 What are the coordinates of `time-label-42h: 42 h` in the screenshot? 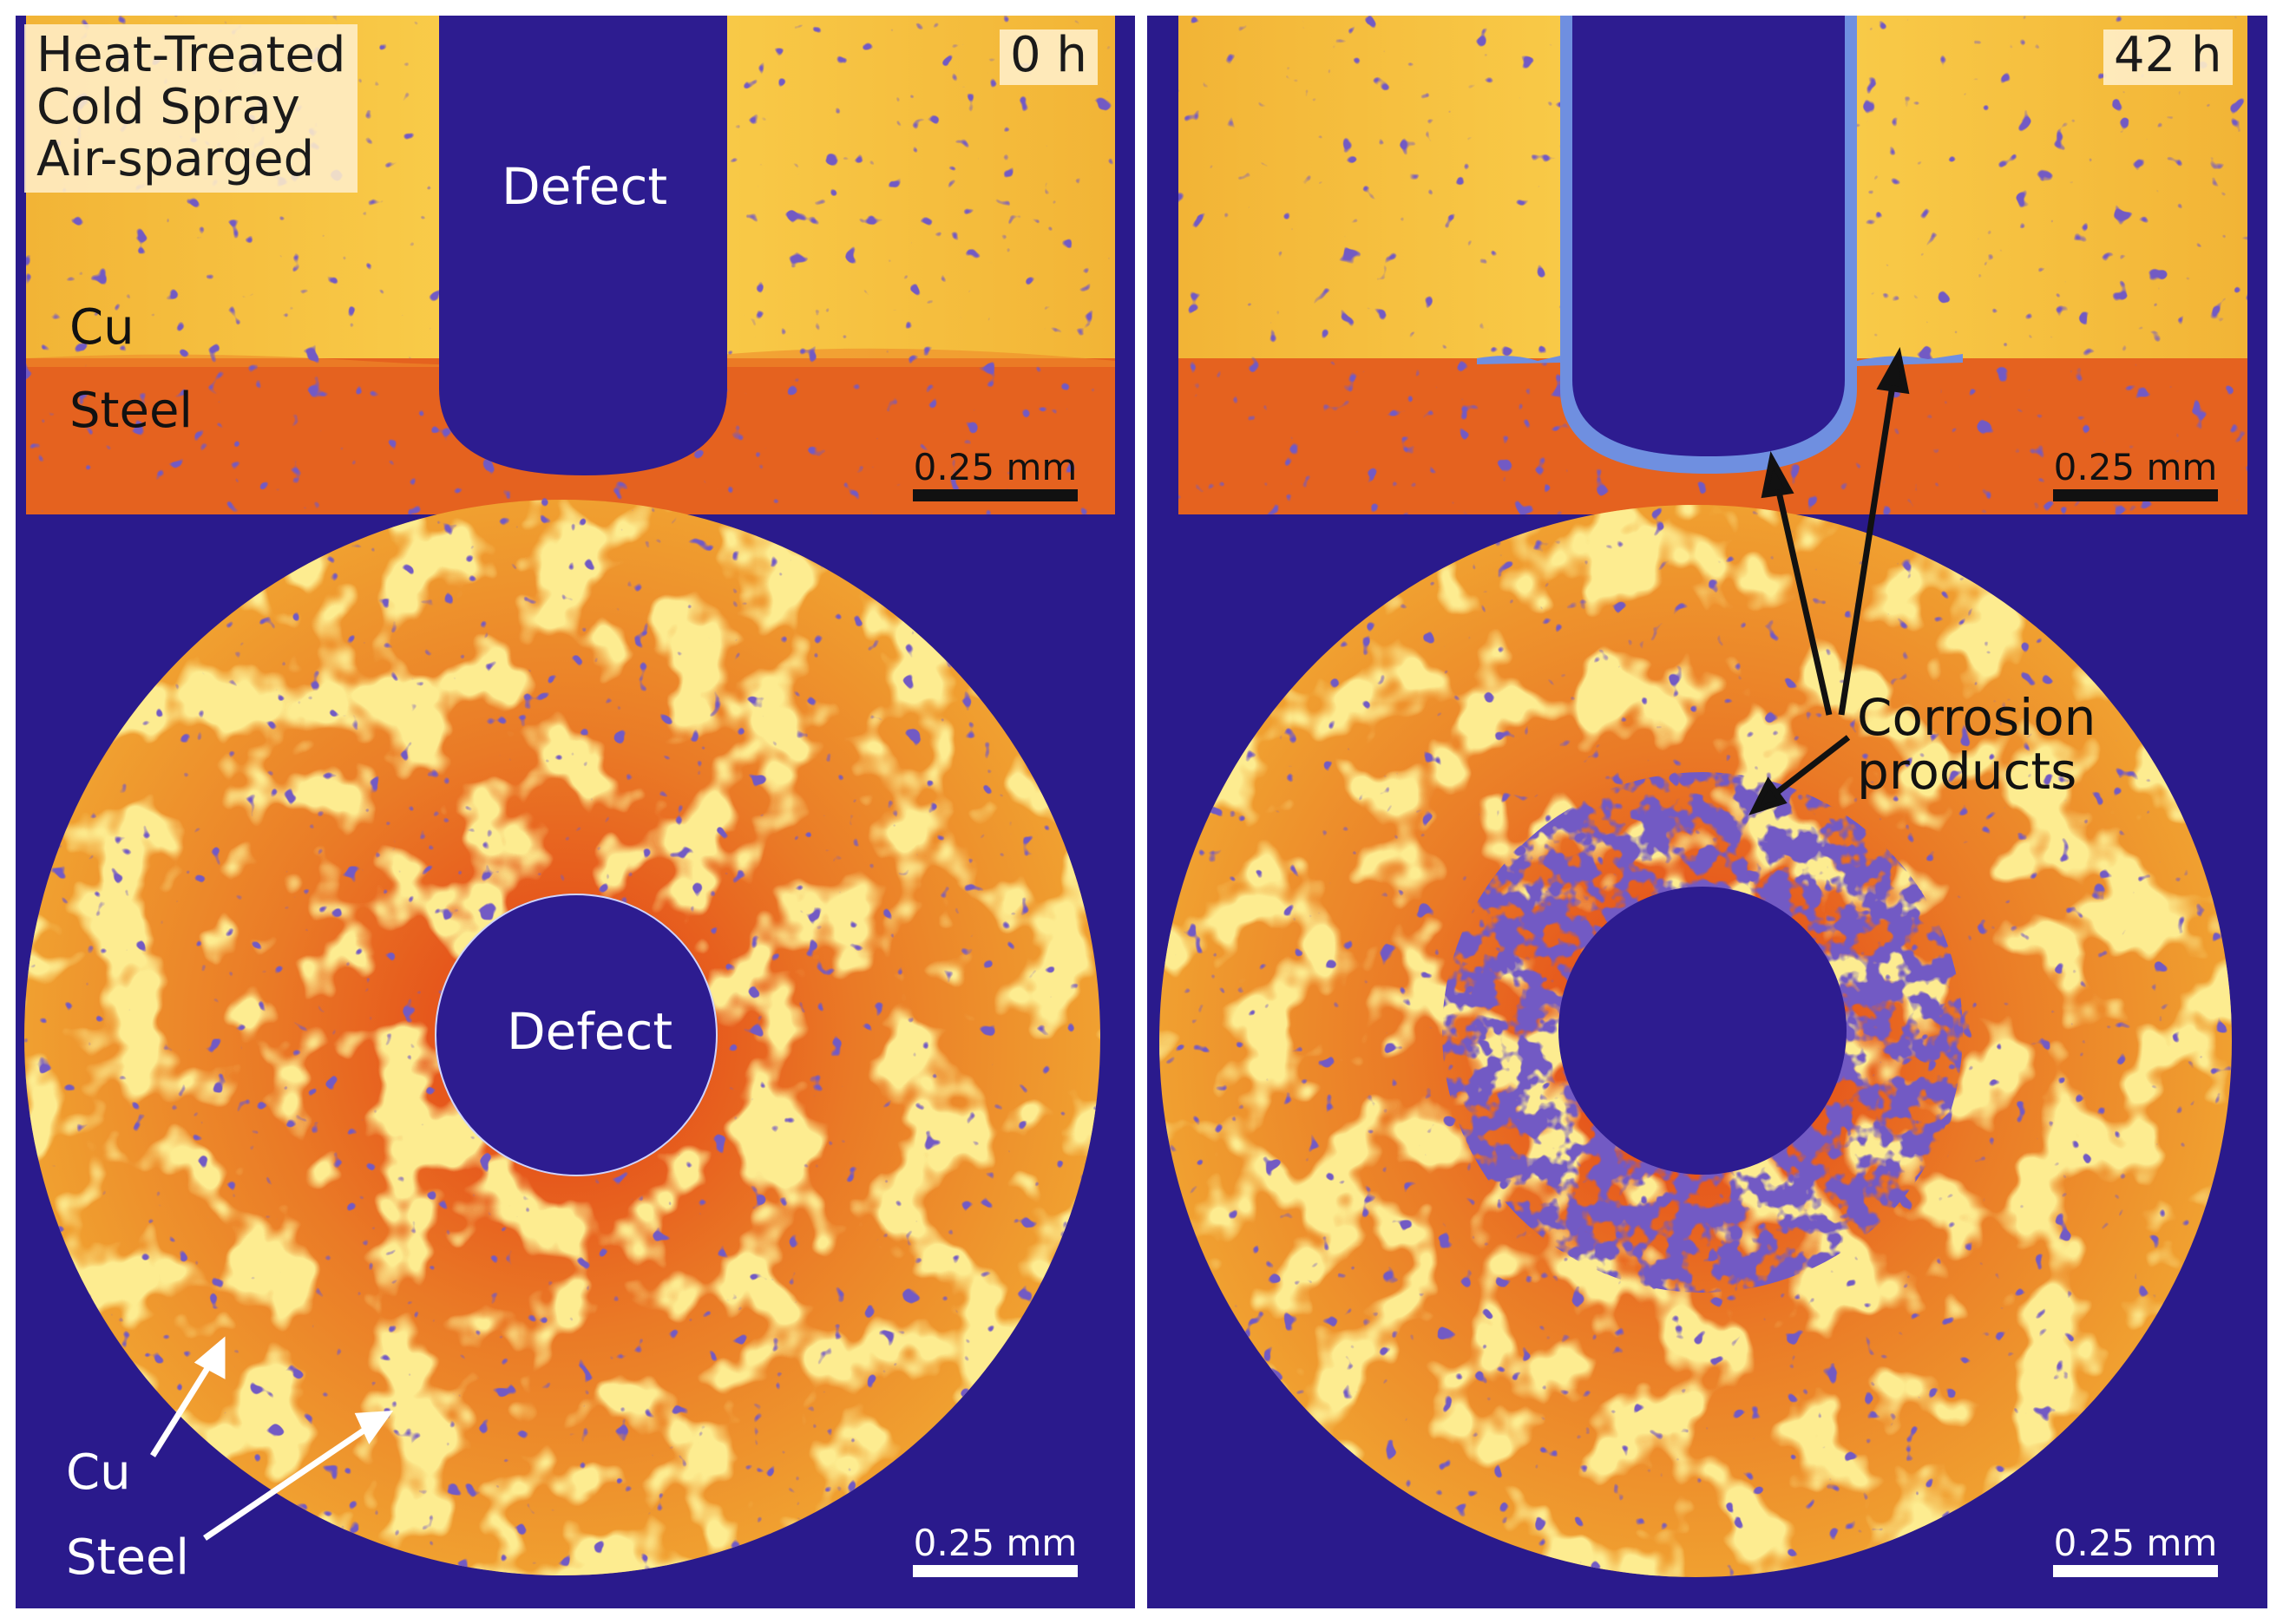 It's located at (2168, 57).